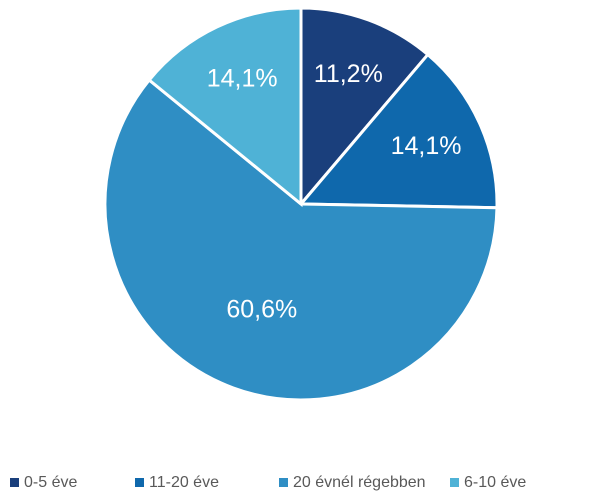 The width and height of the screenshot is (611, 496). I want to click on legend-label: 11-20 éve, so click(184, 482).